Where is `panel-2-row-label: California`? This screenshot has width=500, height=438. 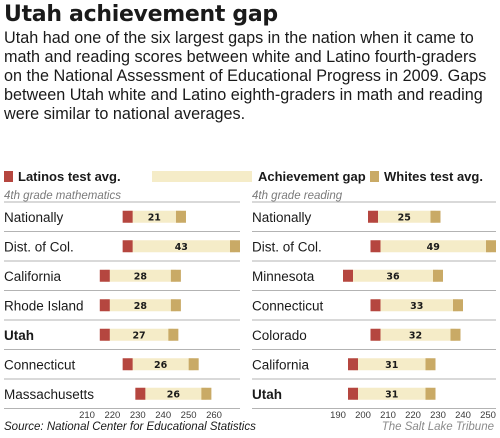 panel-2-row-label: California is located at coordinates (281, 364).